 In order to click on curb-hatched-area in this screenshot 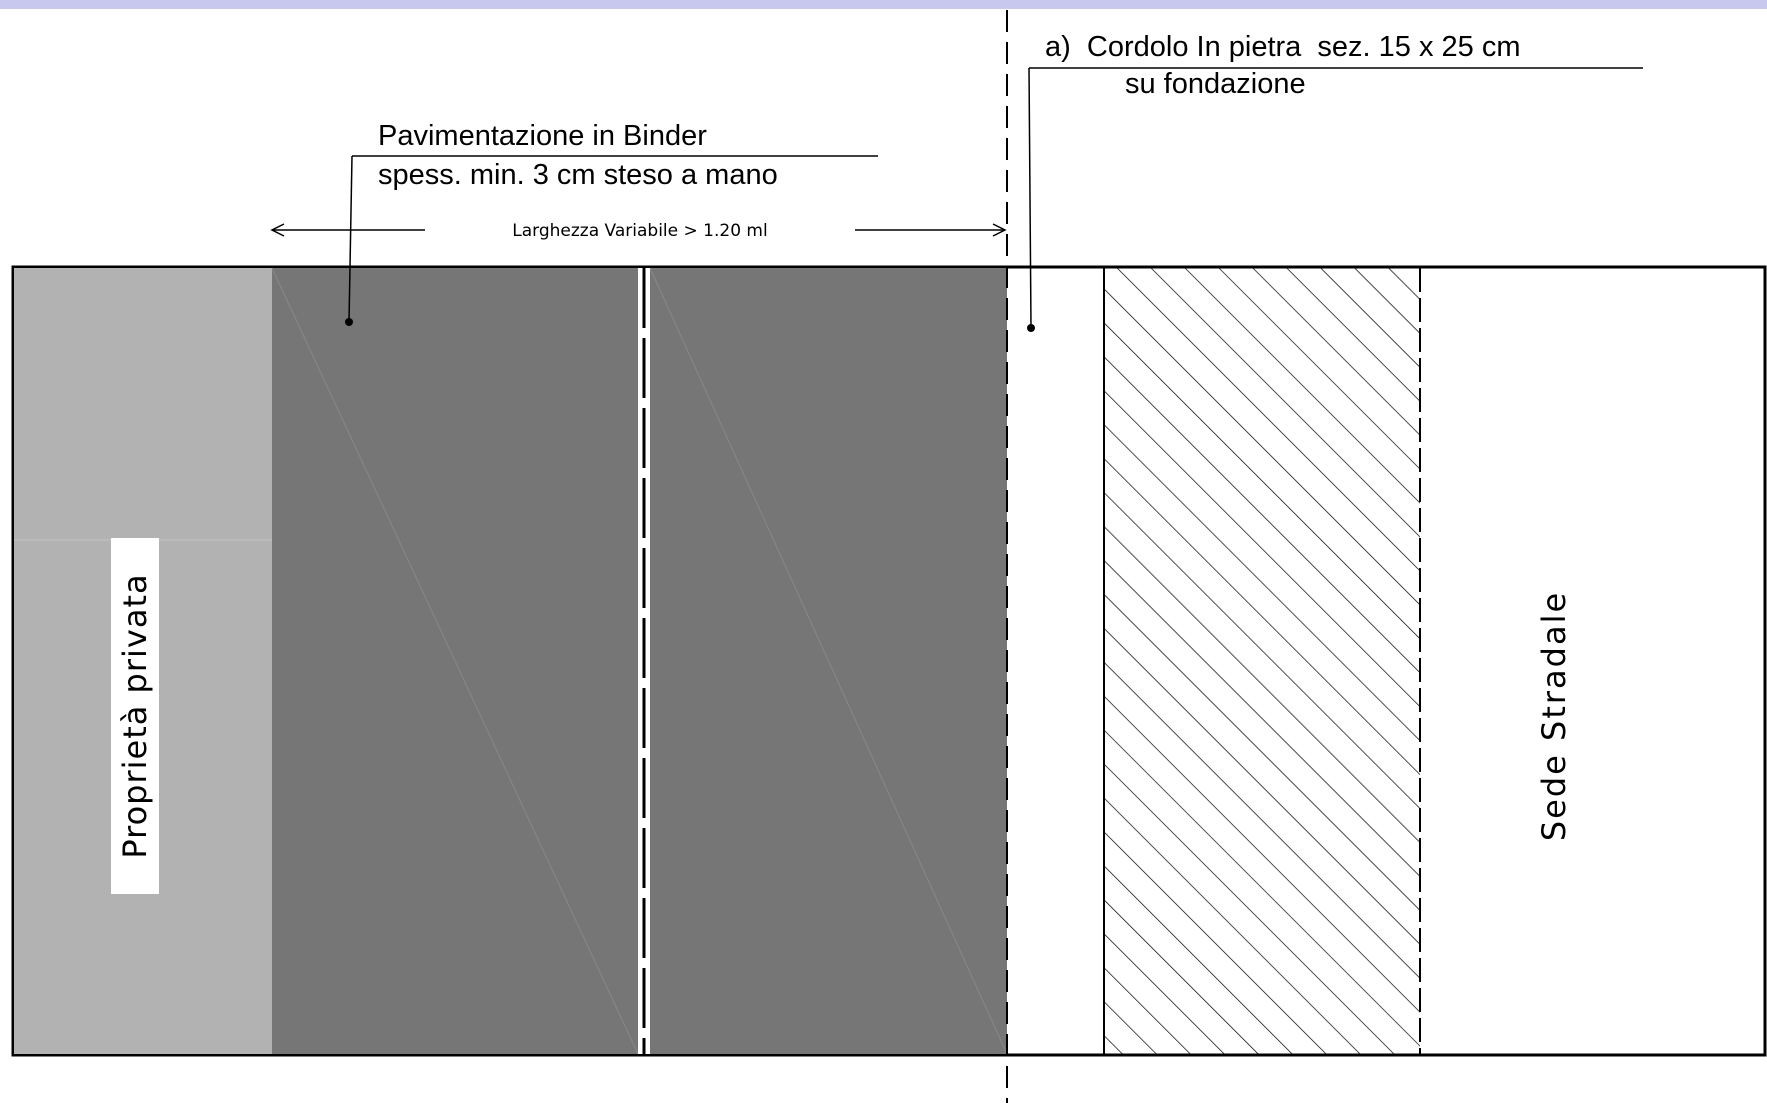, I will do `click(1262, 661)`.